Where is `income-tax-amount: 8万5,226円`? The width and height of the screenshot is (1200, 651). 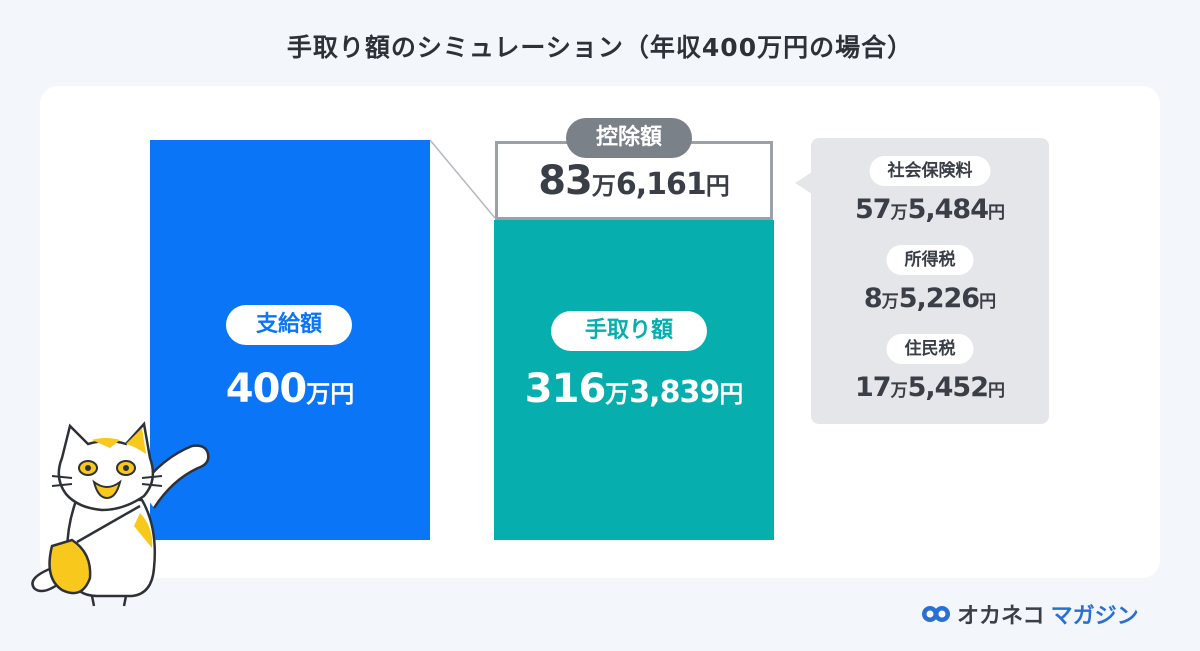
income-tax-amount: 8万5,226円 is located at coordinates (930, 298).